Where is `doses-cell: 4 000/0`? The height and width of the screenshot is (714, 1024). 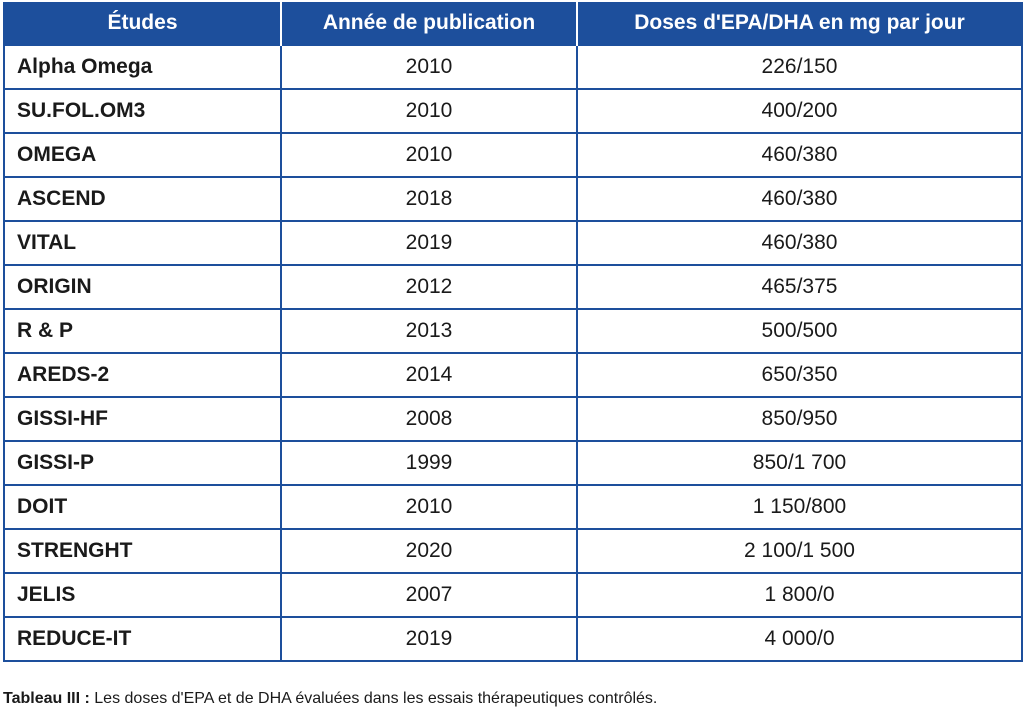 doses-cell: 4 000/0 is located at coordinates (799, 639).